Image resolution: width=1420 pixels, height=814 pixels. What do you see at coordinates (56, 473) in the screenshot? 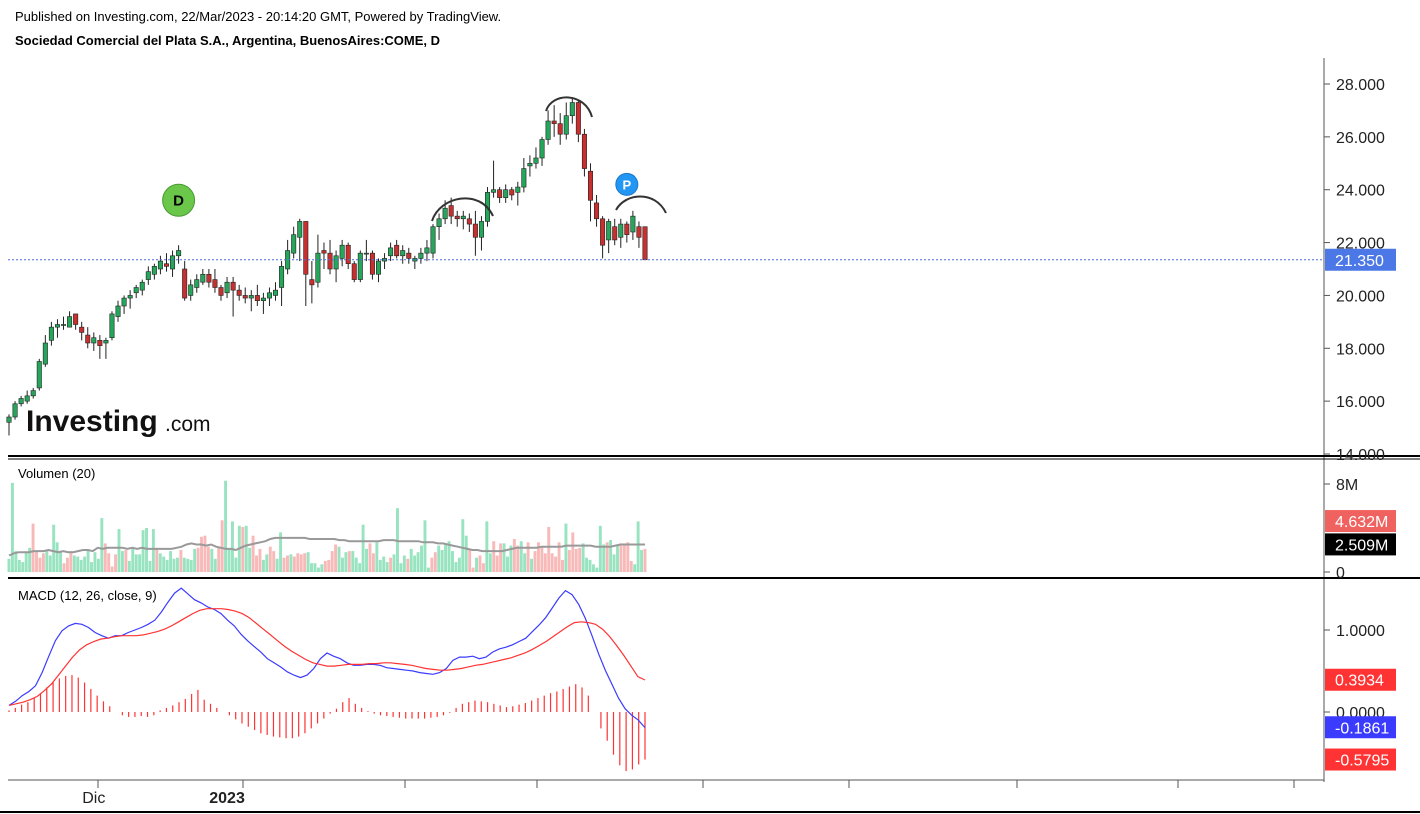
I see `volume-pane-title: Volumen (20)` at bounding box center [56, 473].